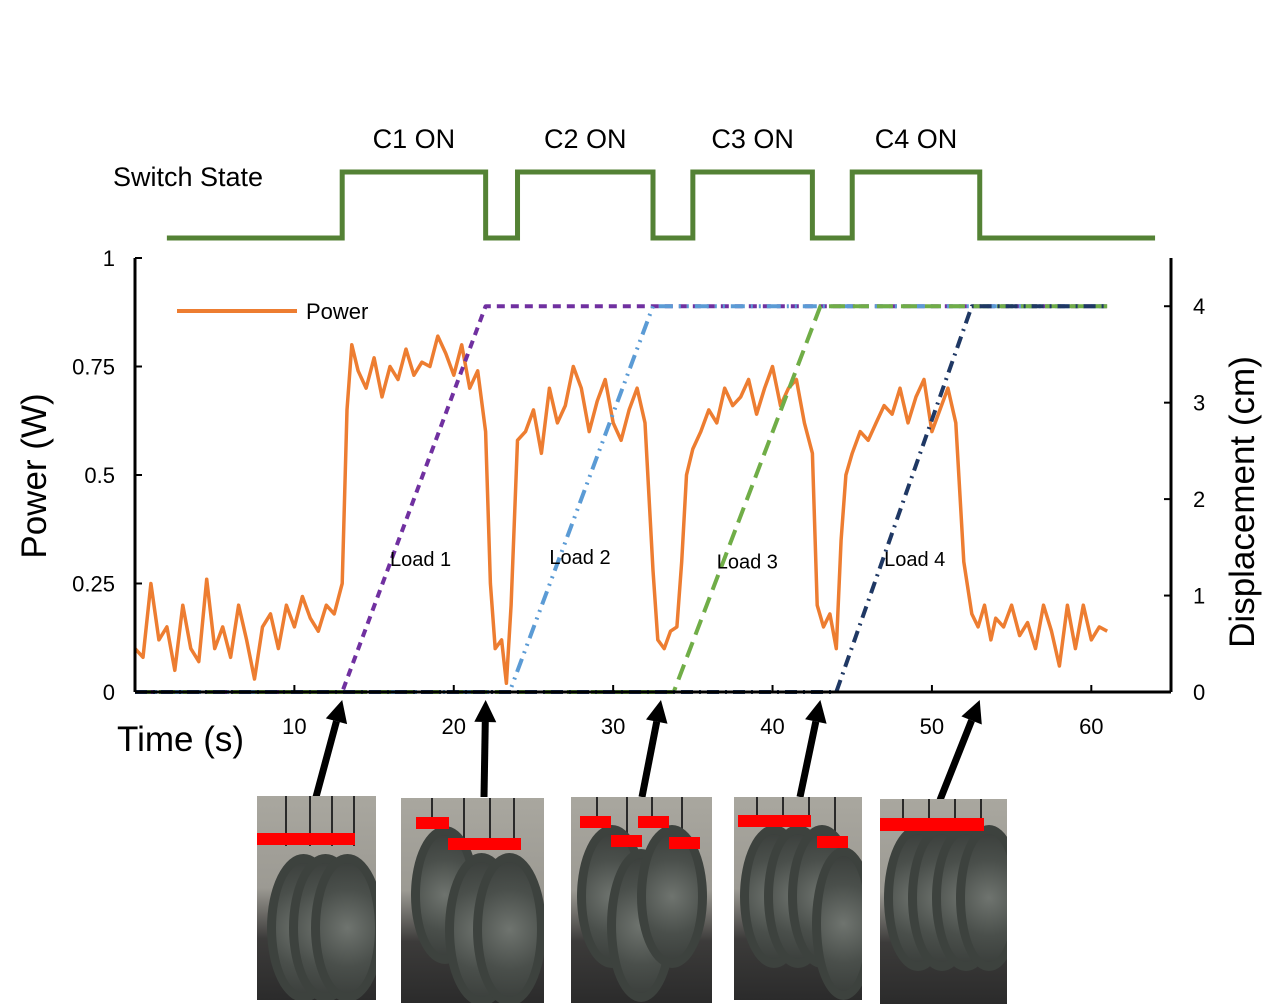 Image resolution: width=1280 pixels, height=1004 pixels. Describe the element at coordinates (613, 726) in the screenshot. I see `x-tick-label: 30` at that location.